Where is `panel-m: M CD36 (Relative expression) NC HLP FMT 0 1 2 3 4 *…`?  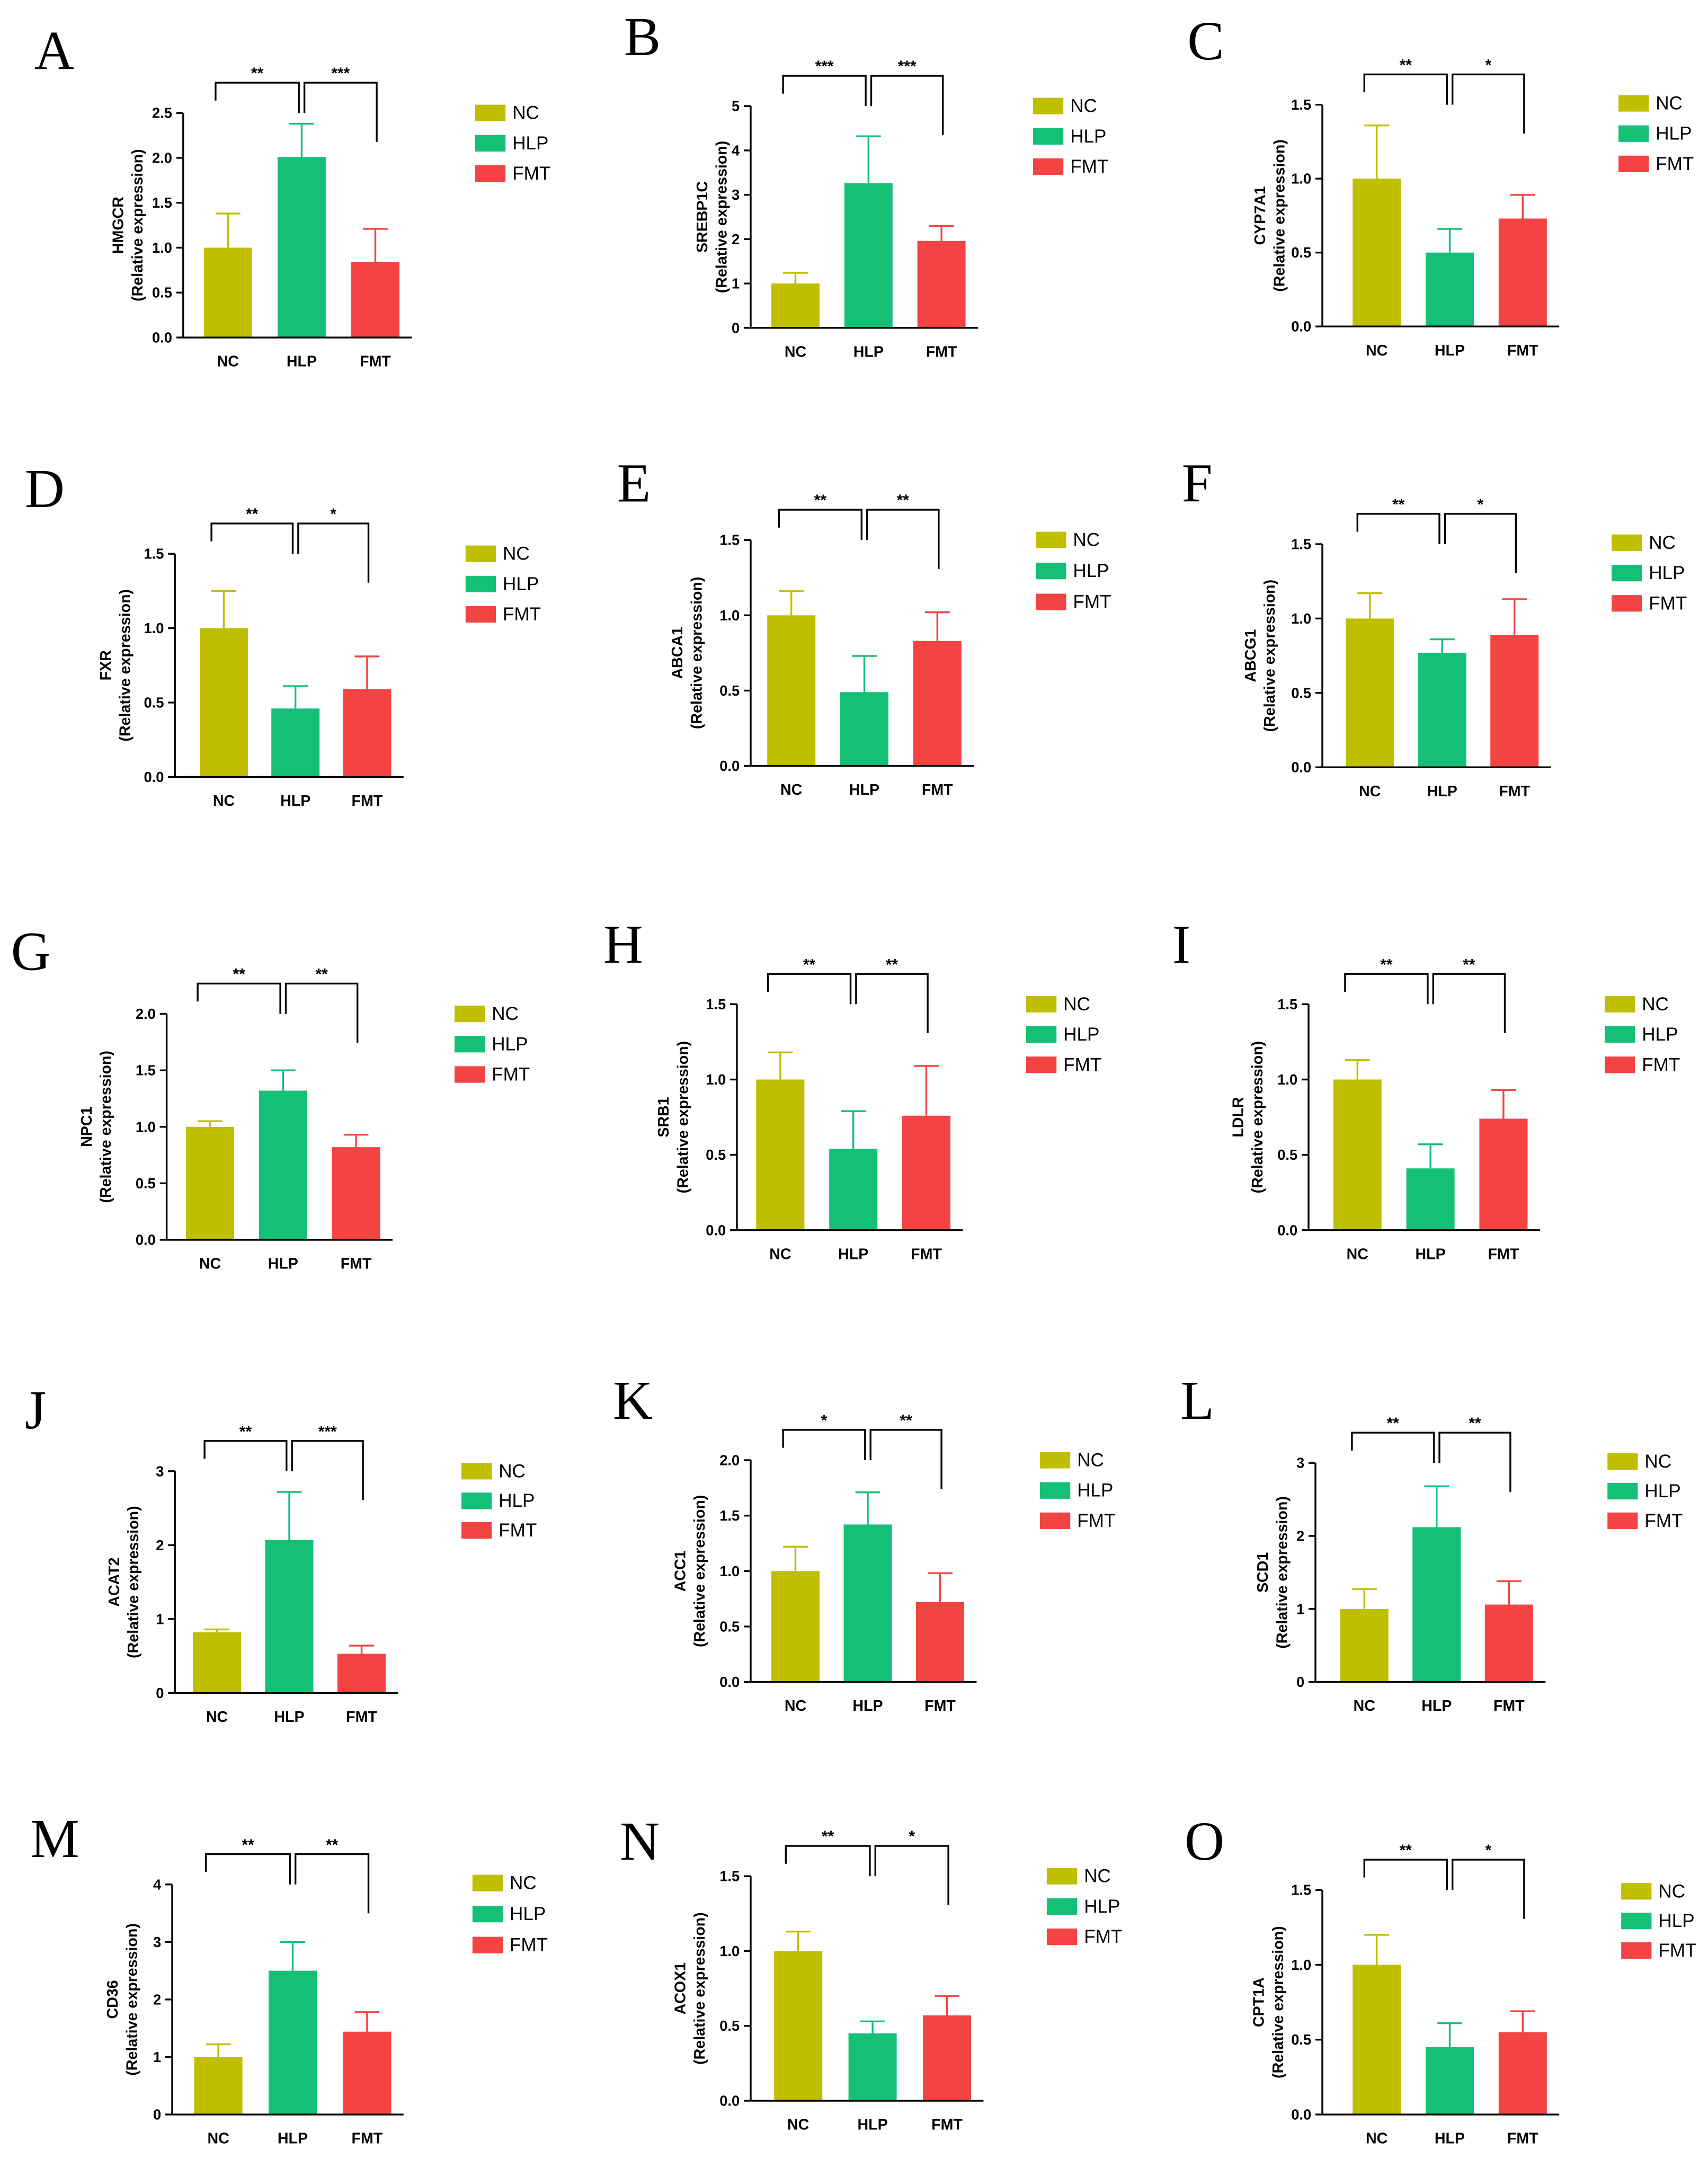
panel-m: M CD36 (Relative expression) NC HLP FMT 0 1 2 3 4 *… is located at coordinates (289, 1977).